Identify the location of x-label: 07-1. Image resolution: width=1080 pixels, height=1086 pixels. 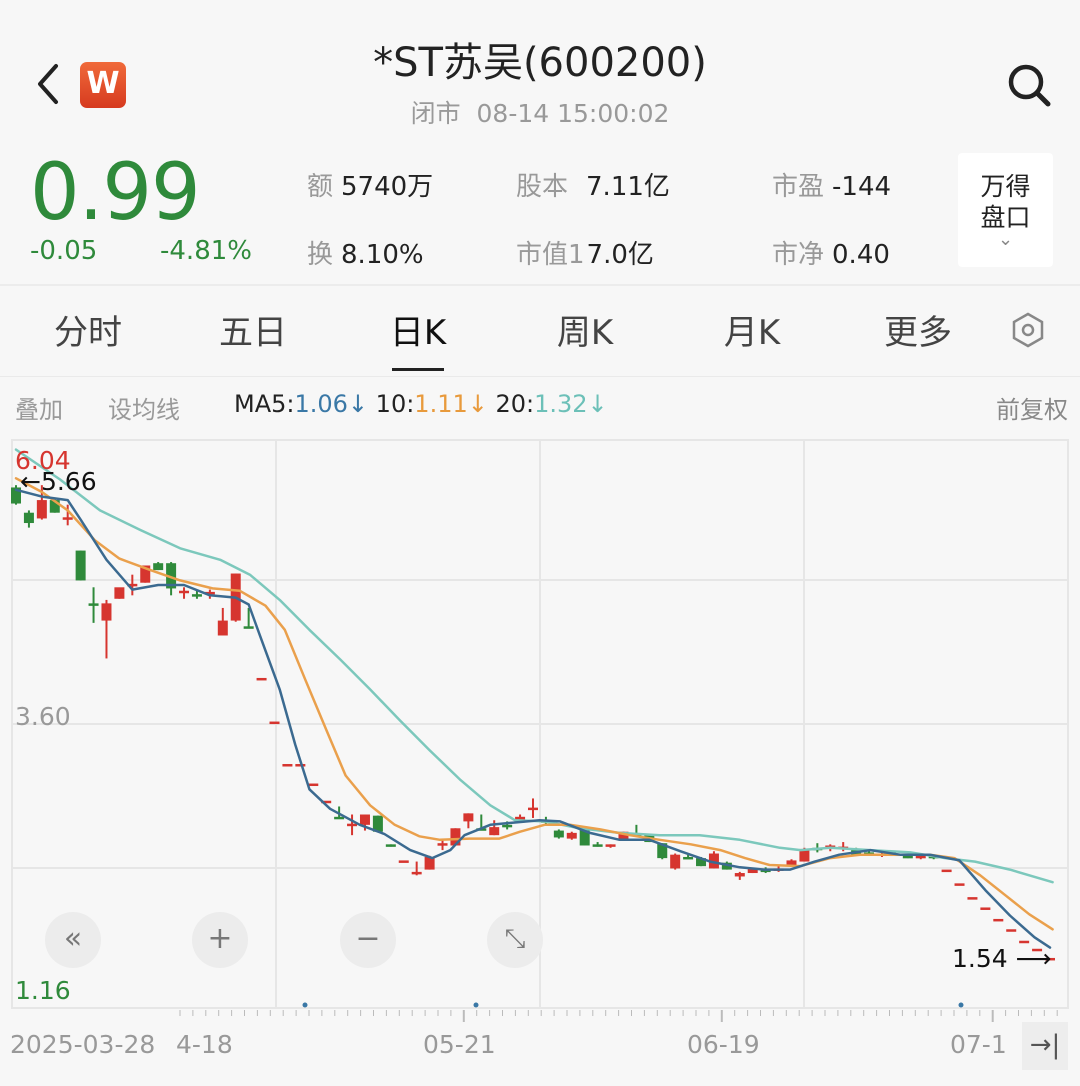
(978, 1044).